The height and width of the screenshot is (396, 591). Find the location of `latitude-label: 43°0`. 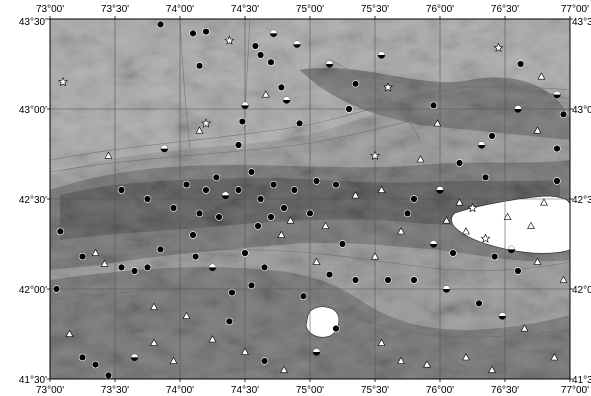

latitude-label: 43°0 is located at coordinates (581, 110).